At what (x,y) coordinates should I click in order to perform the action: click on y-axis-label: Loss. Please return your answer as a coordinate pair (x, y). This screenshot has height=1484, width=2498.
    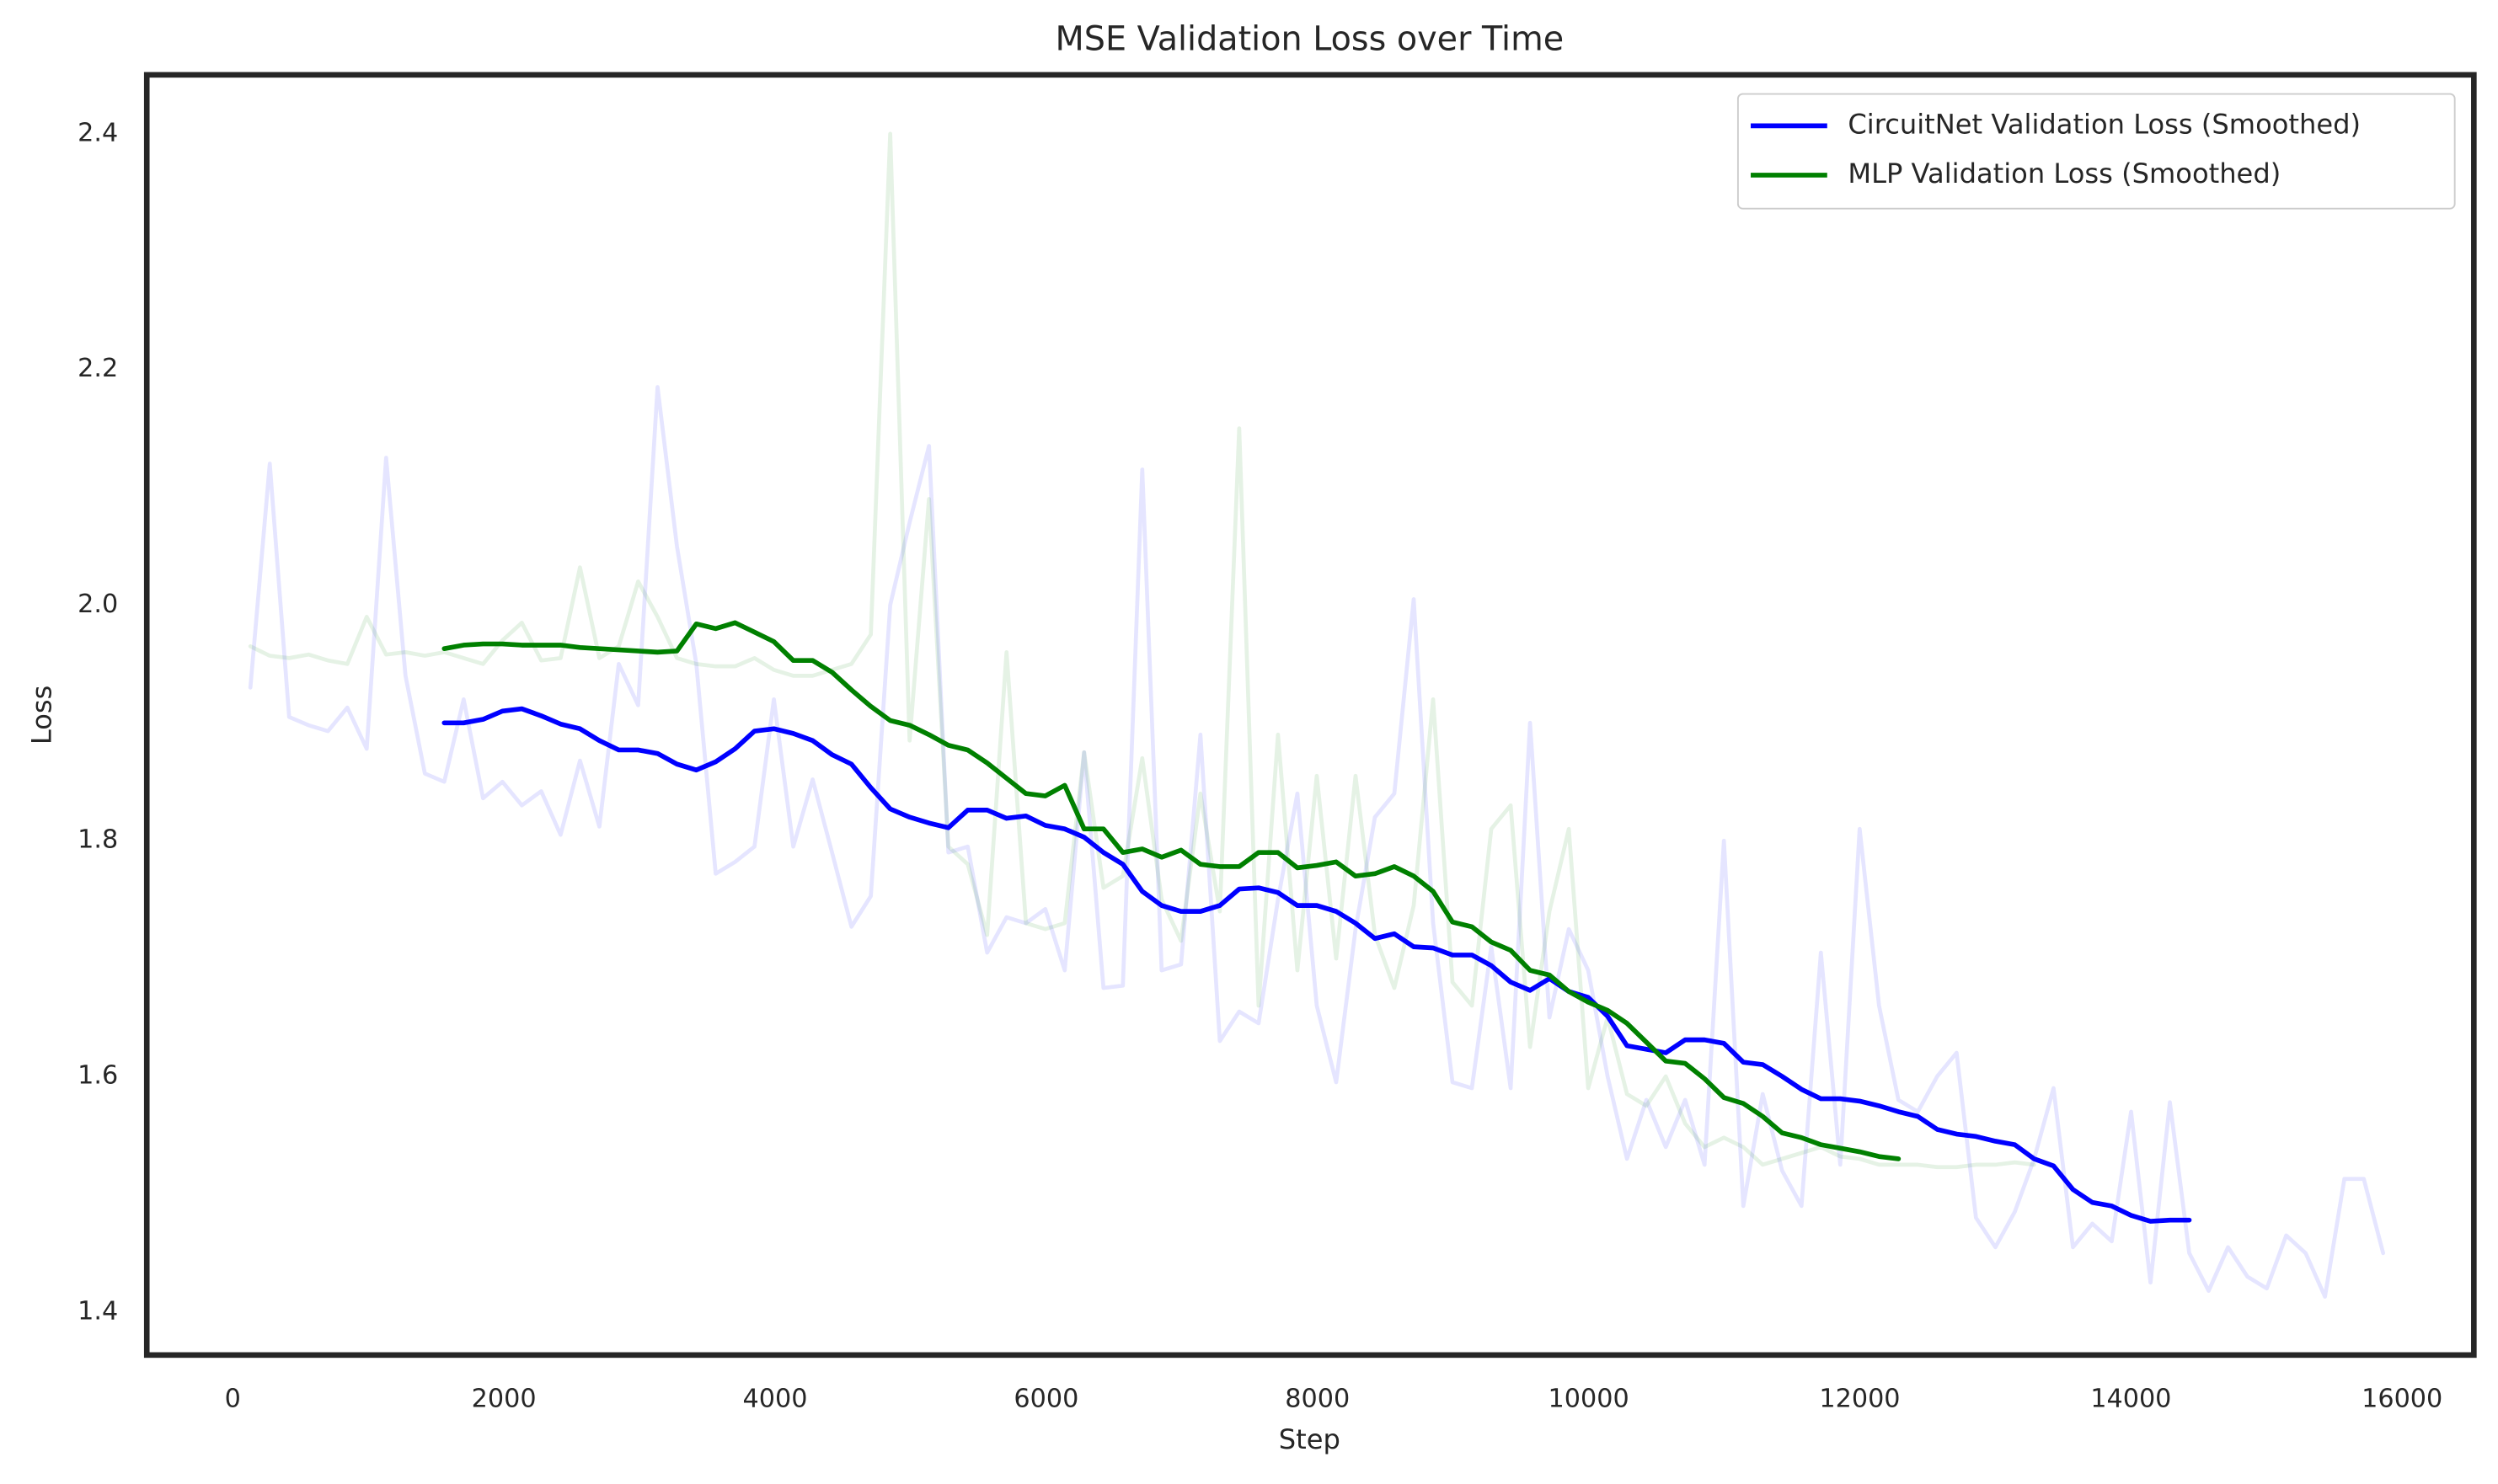
    Looking at the image, I should click on (41, 716).